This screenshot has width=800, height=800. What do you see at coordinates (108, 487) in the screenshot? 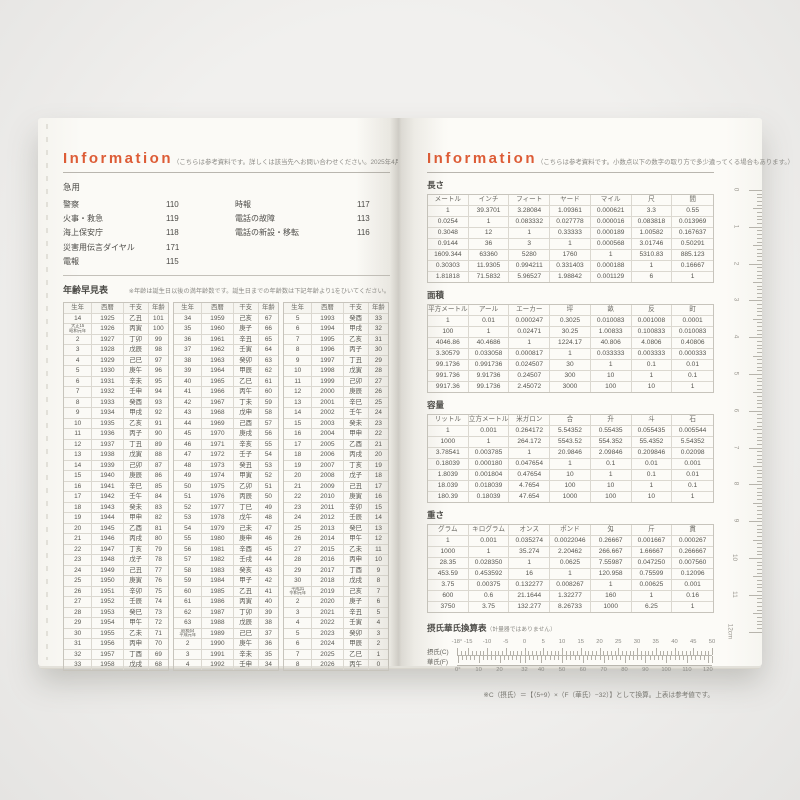
I see `age-cell: 1941` at bounding box center [108, 487].